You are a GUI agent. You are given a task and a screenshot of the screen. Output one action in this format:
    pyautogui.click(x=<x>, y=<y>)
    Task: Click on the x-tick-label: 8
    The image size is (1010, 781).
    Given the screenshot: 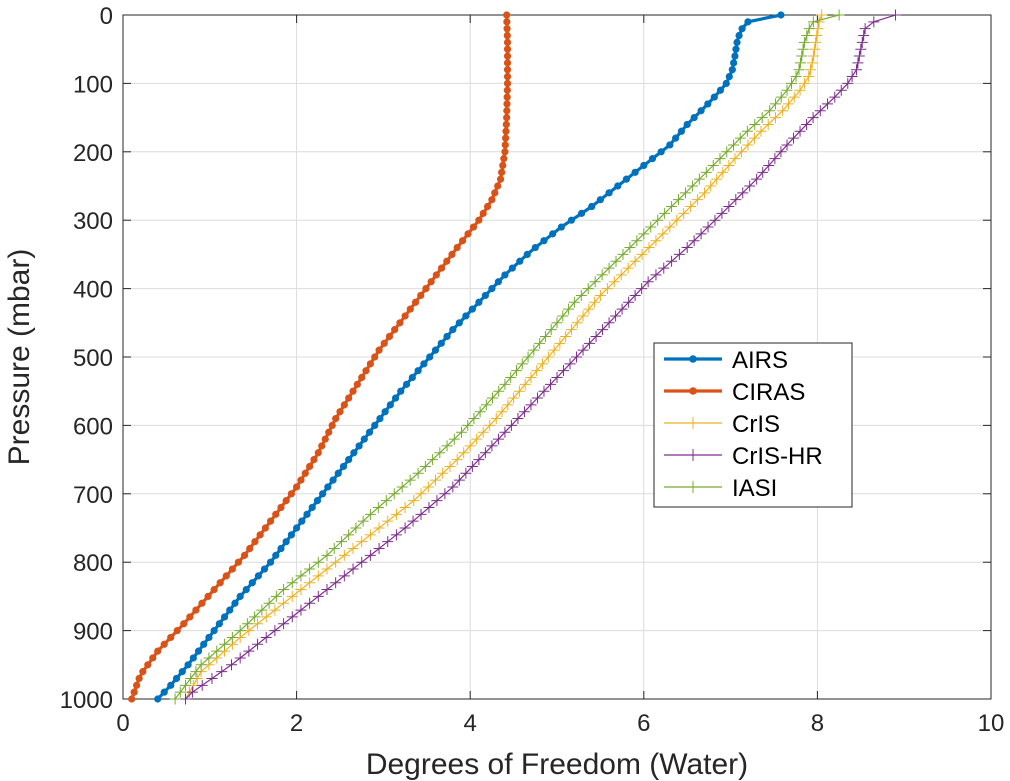 What is the action you would take?
    pyautogui.click(x=817, y=723)
    